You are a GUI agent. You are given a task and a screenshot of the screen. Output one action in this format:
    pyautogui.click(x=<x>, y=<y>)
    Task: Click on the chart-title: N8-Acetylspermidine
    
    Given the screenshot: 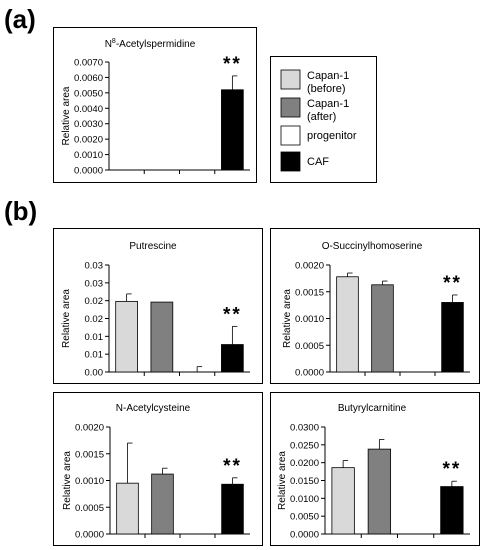 What is the action you would take?
    pyautogui.click(x=150, y=44)
    